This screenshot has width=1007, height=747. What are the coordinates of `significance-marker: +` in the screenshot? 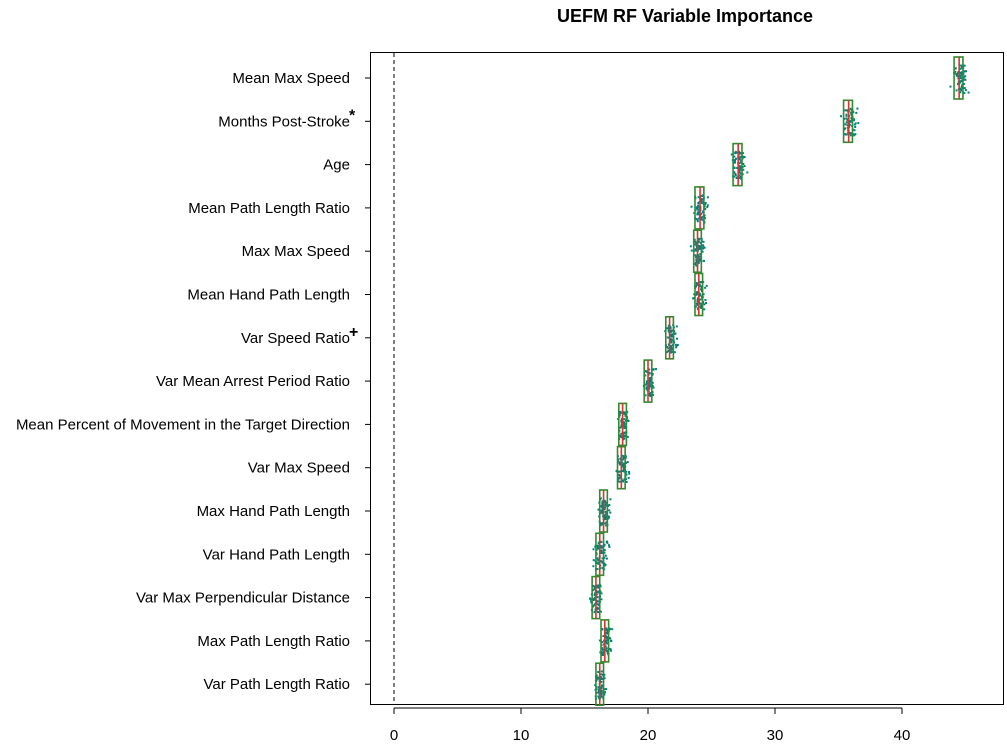 It's located at (353, 332).